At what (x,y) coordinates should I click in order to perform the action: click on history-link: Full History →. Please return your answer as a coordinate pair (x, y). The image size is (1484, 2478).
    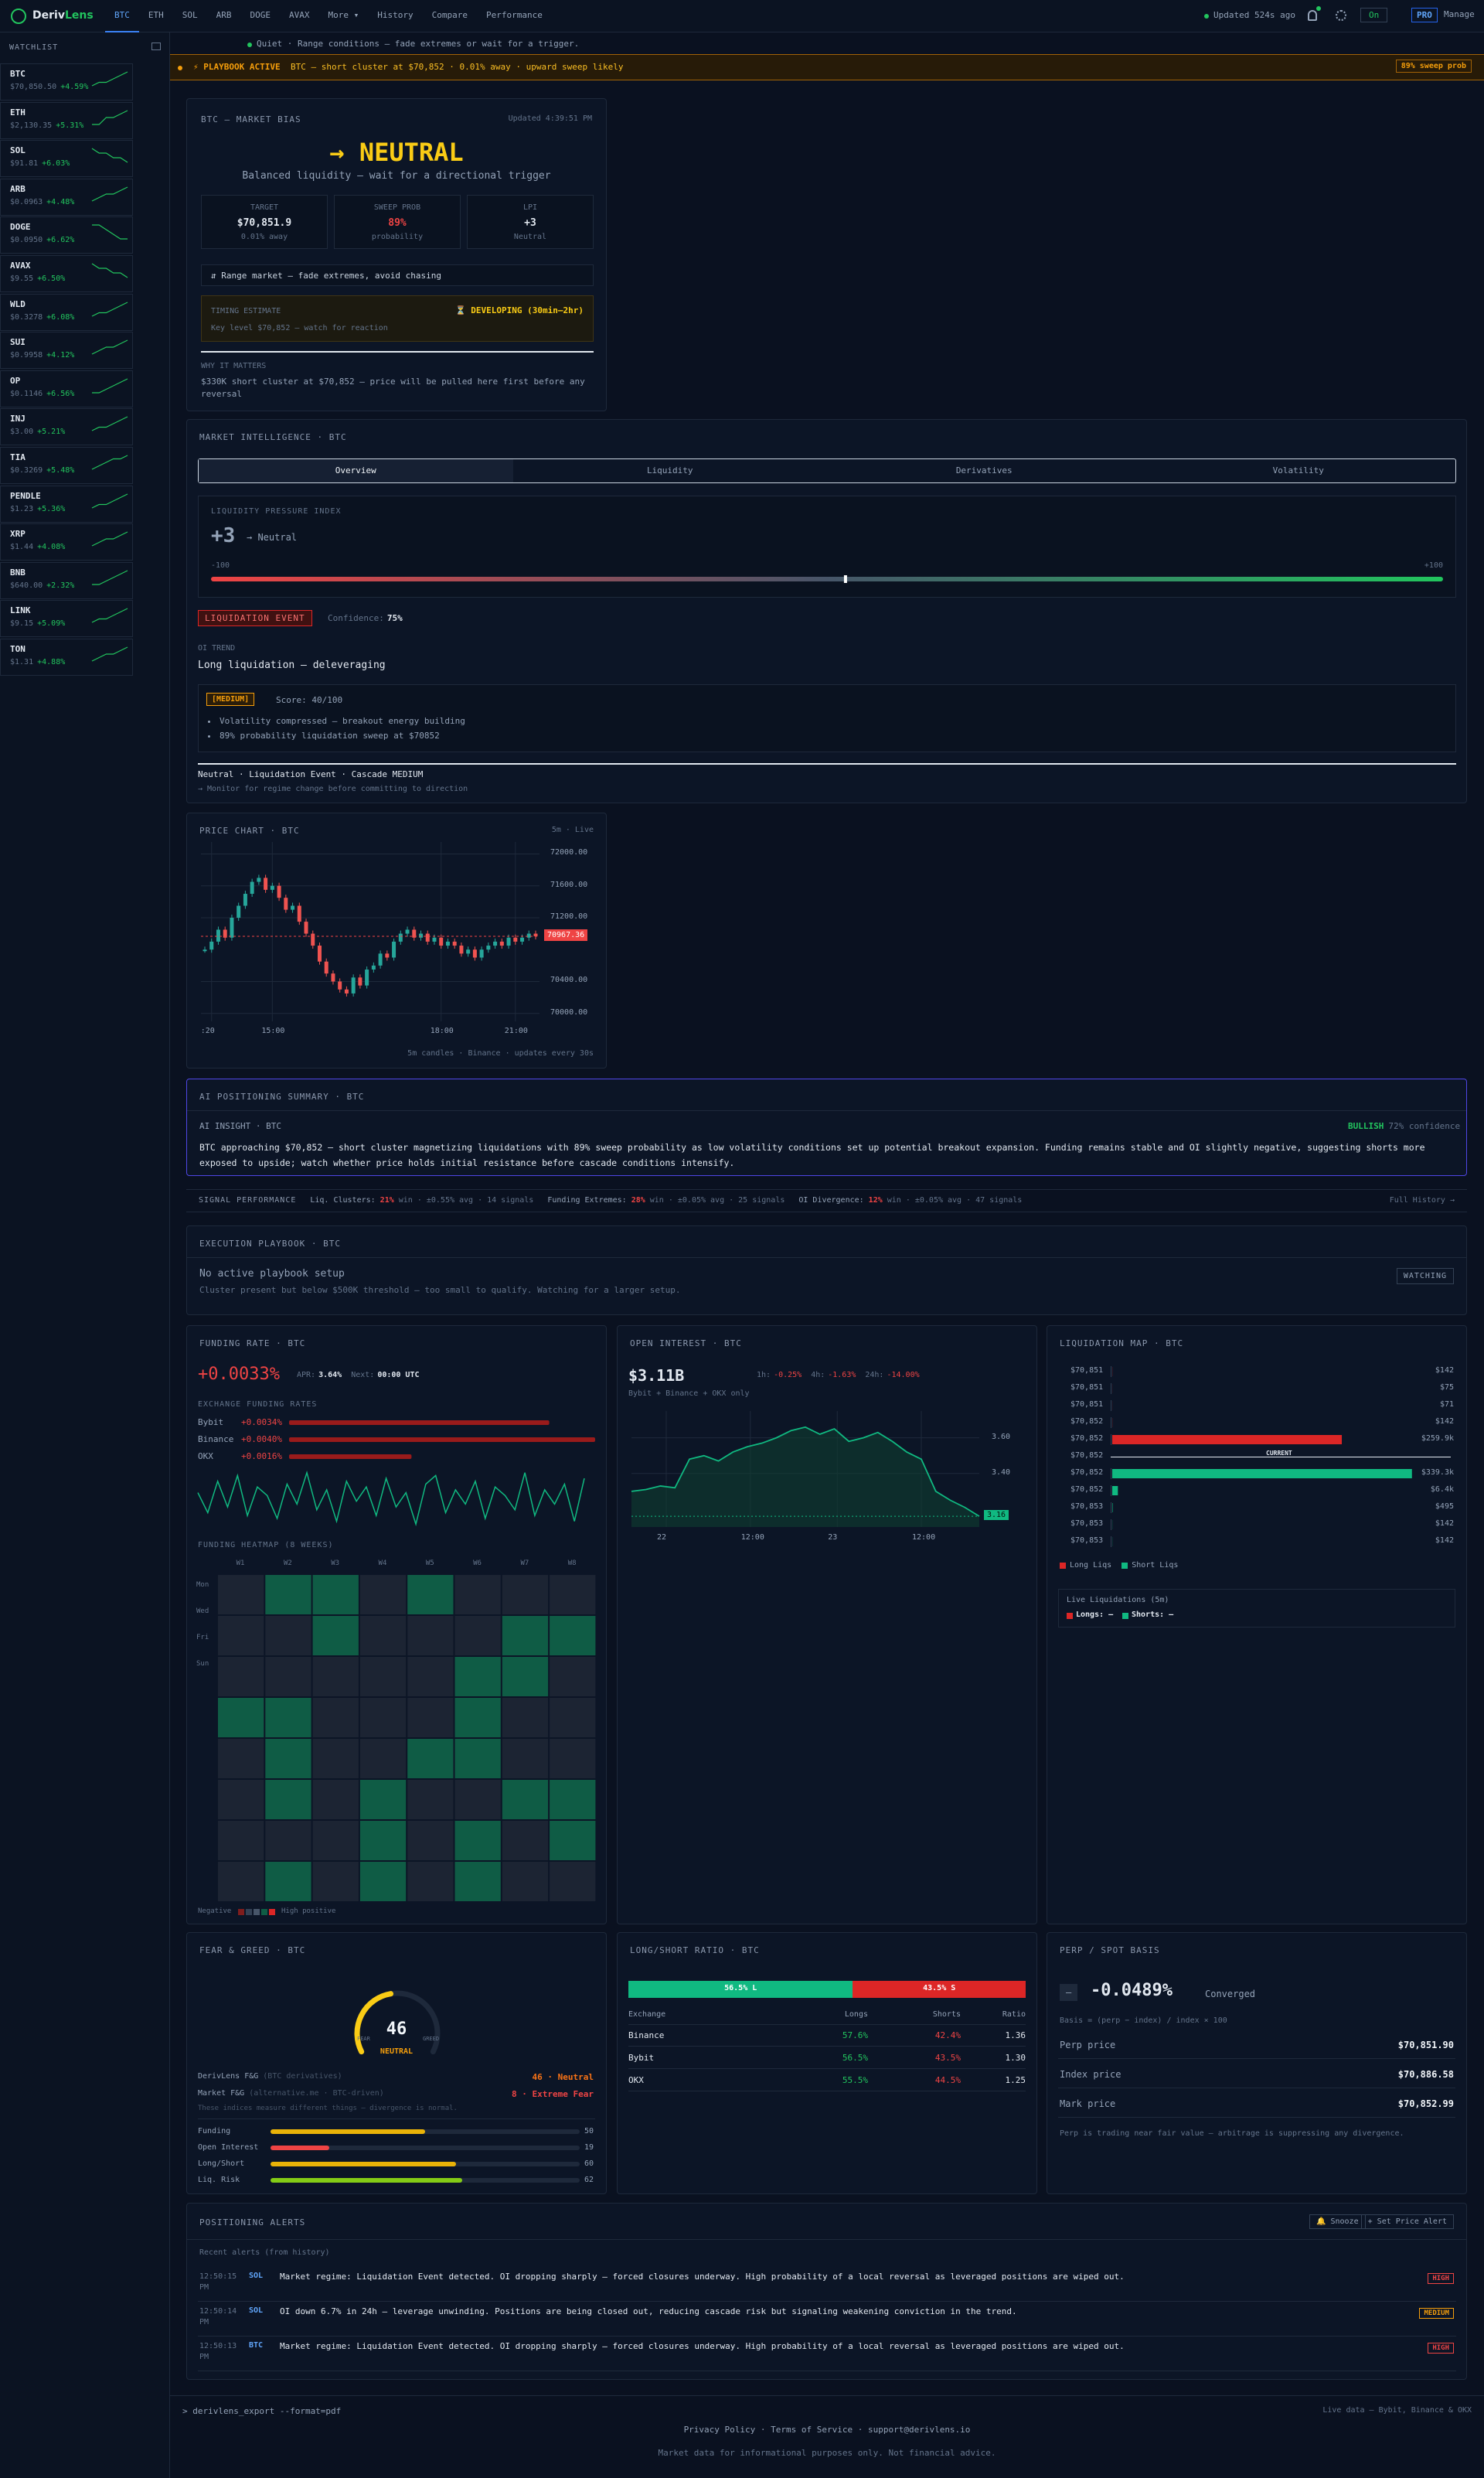
    Looking at the image, I should click on (1422, 1201).